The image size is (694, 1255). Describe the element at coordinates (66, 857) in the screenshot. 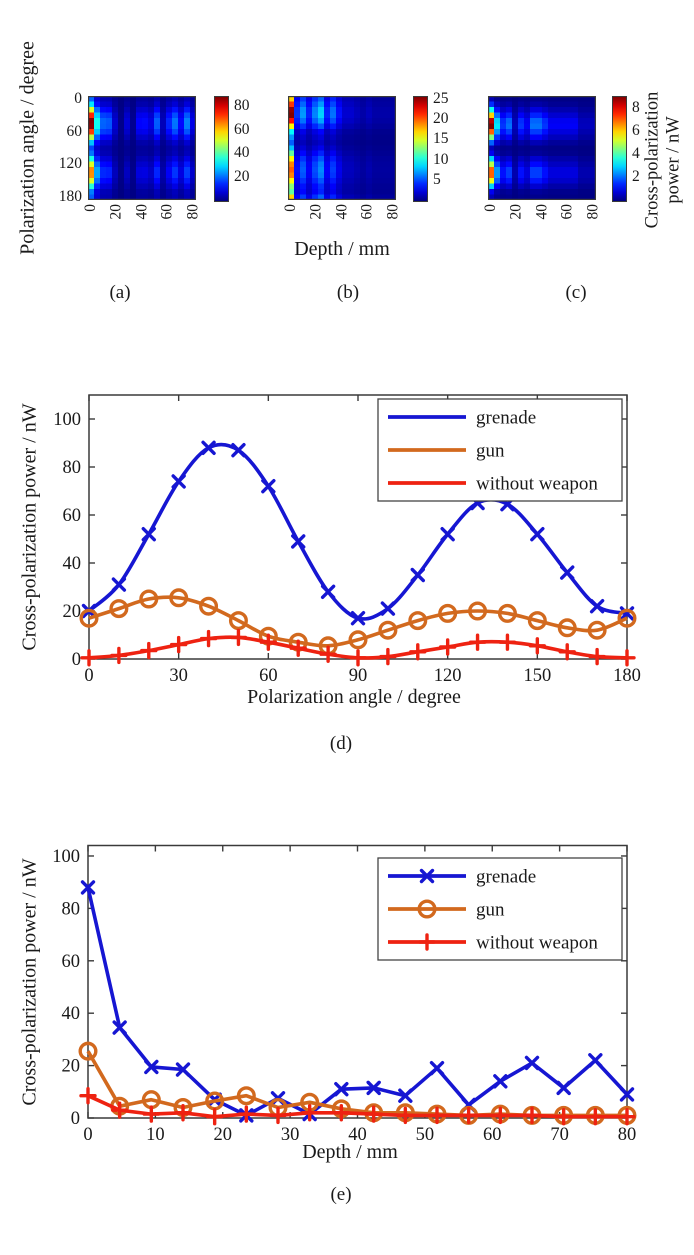

I see `y-tick-label: 100` at that location.